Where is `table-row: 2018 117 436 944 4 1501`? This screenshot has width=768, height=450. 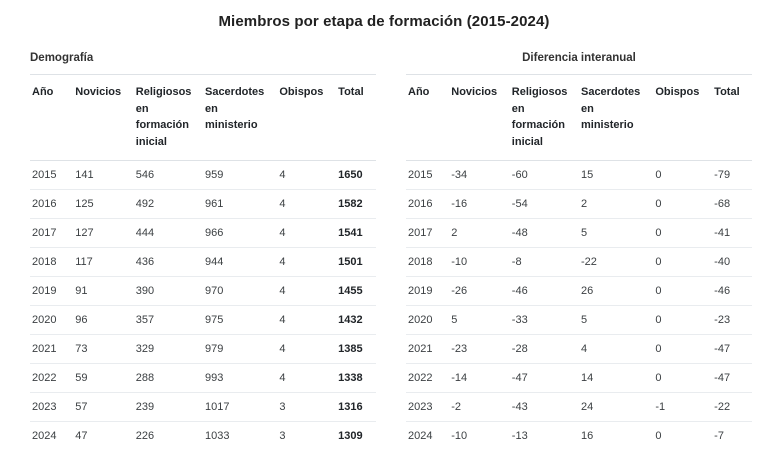 table-row: 2018 117 436 944 4 1501 is located at coordinates (203, 262).